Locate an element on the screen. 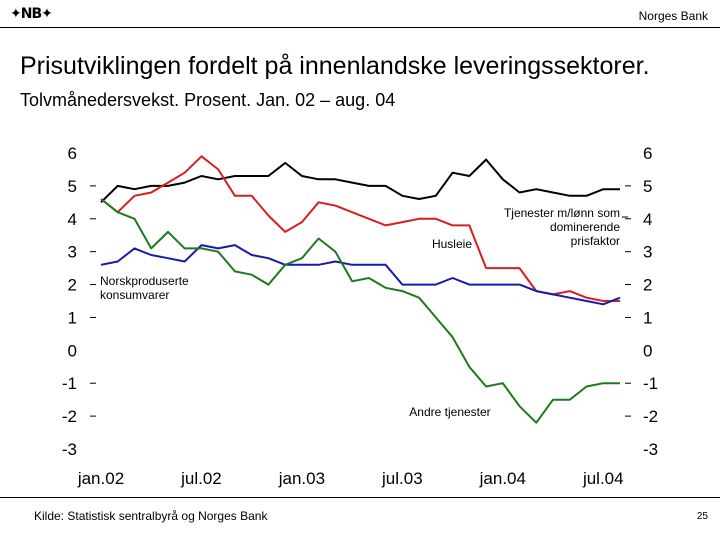  y-tick-label-right: 6 is located at coordinates (647, 153).